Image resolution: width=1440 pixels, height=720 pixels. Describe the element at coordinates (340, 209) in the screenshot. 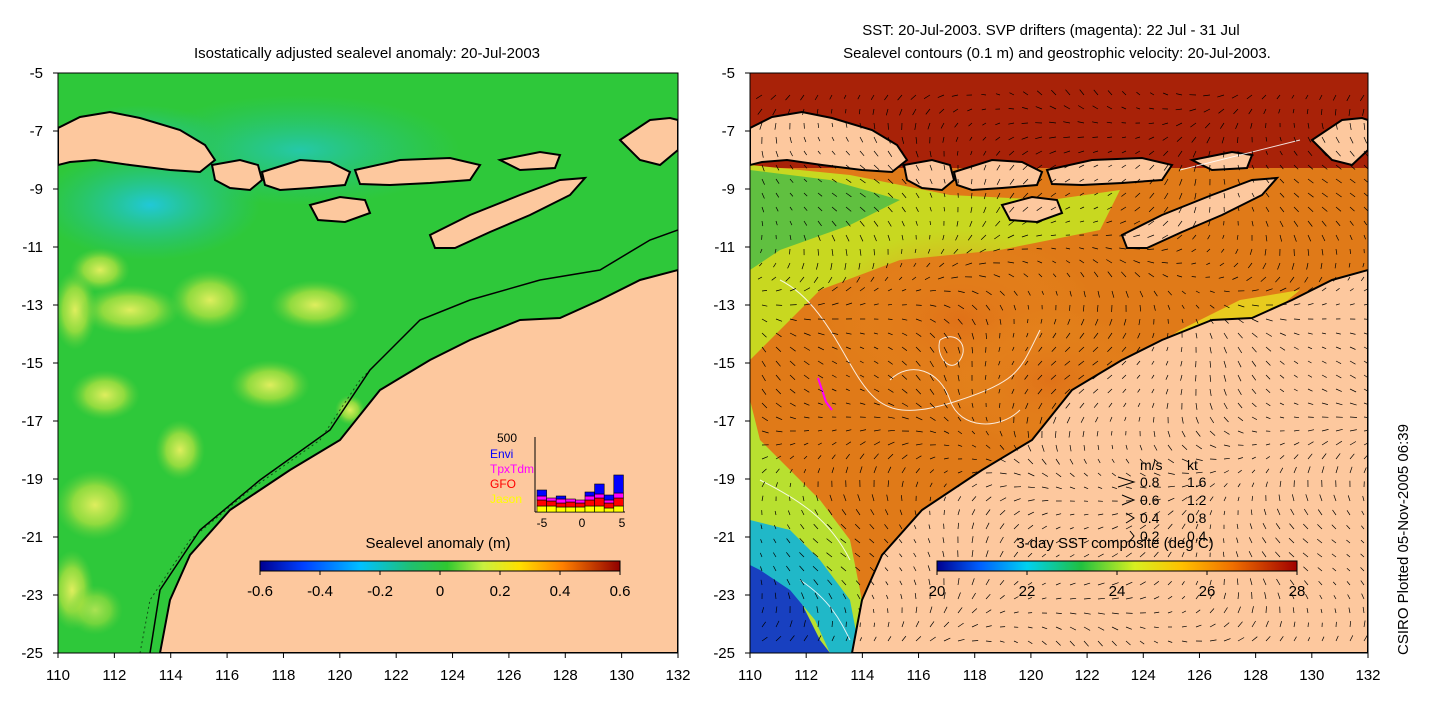

I see `sumba-land` at that location.